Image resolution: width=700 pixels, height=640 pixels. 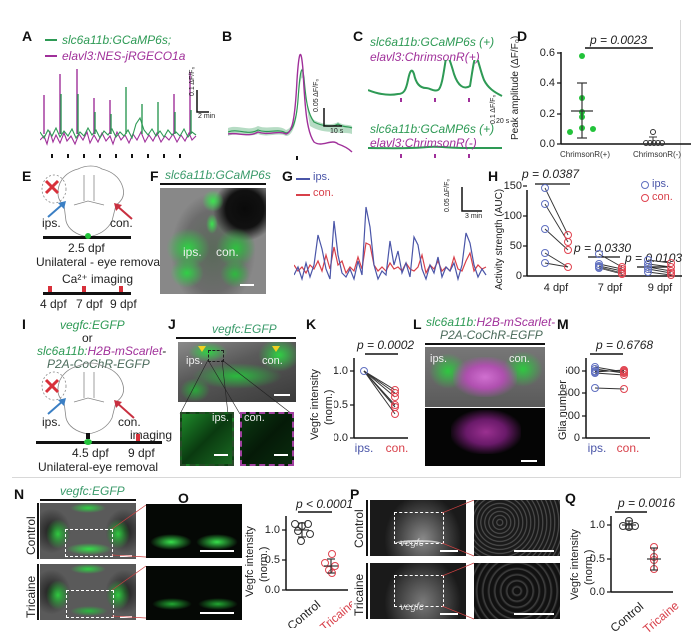 I want to click on panel-label-o: O, so click(x=183, y=498).